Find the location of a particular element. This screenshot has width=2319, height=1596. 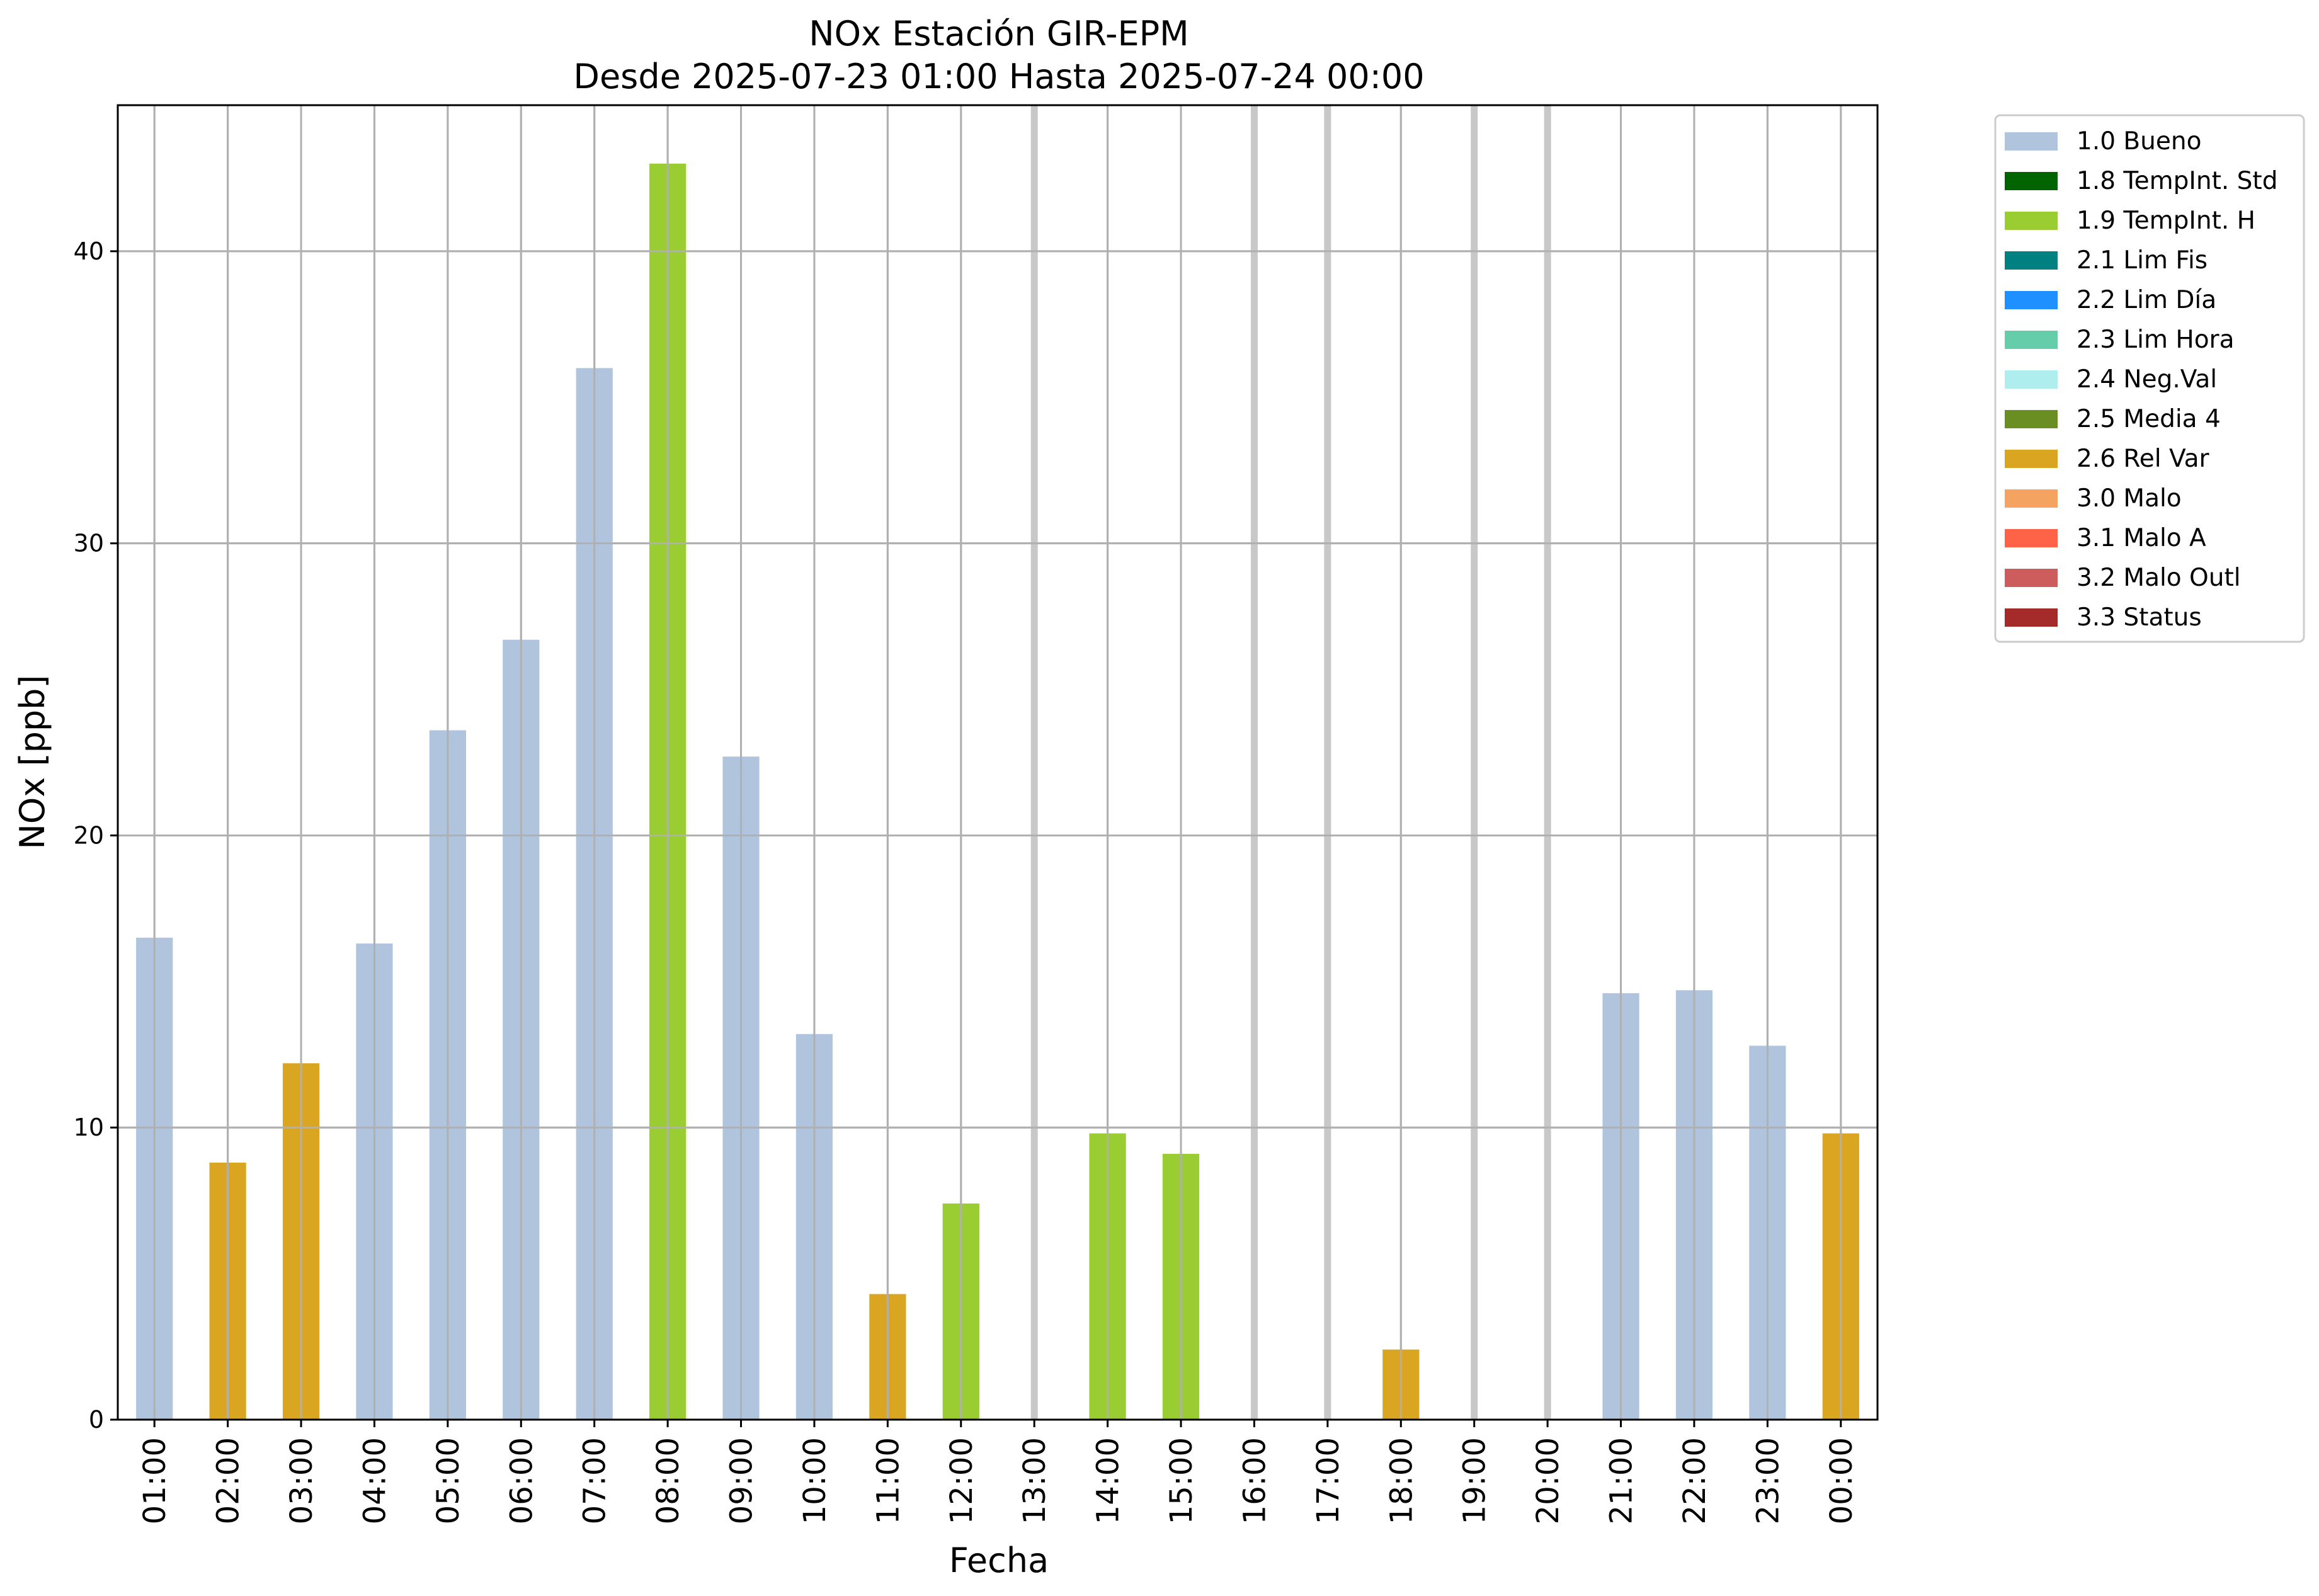

x-tick-label: 03:00 is located at coordinates (301, 1480).